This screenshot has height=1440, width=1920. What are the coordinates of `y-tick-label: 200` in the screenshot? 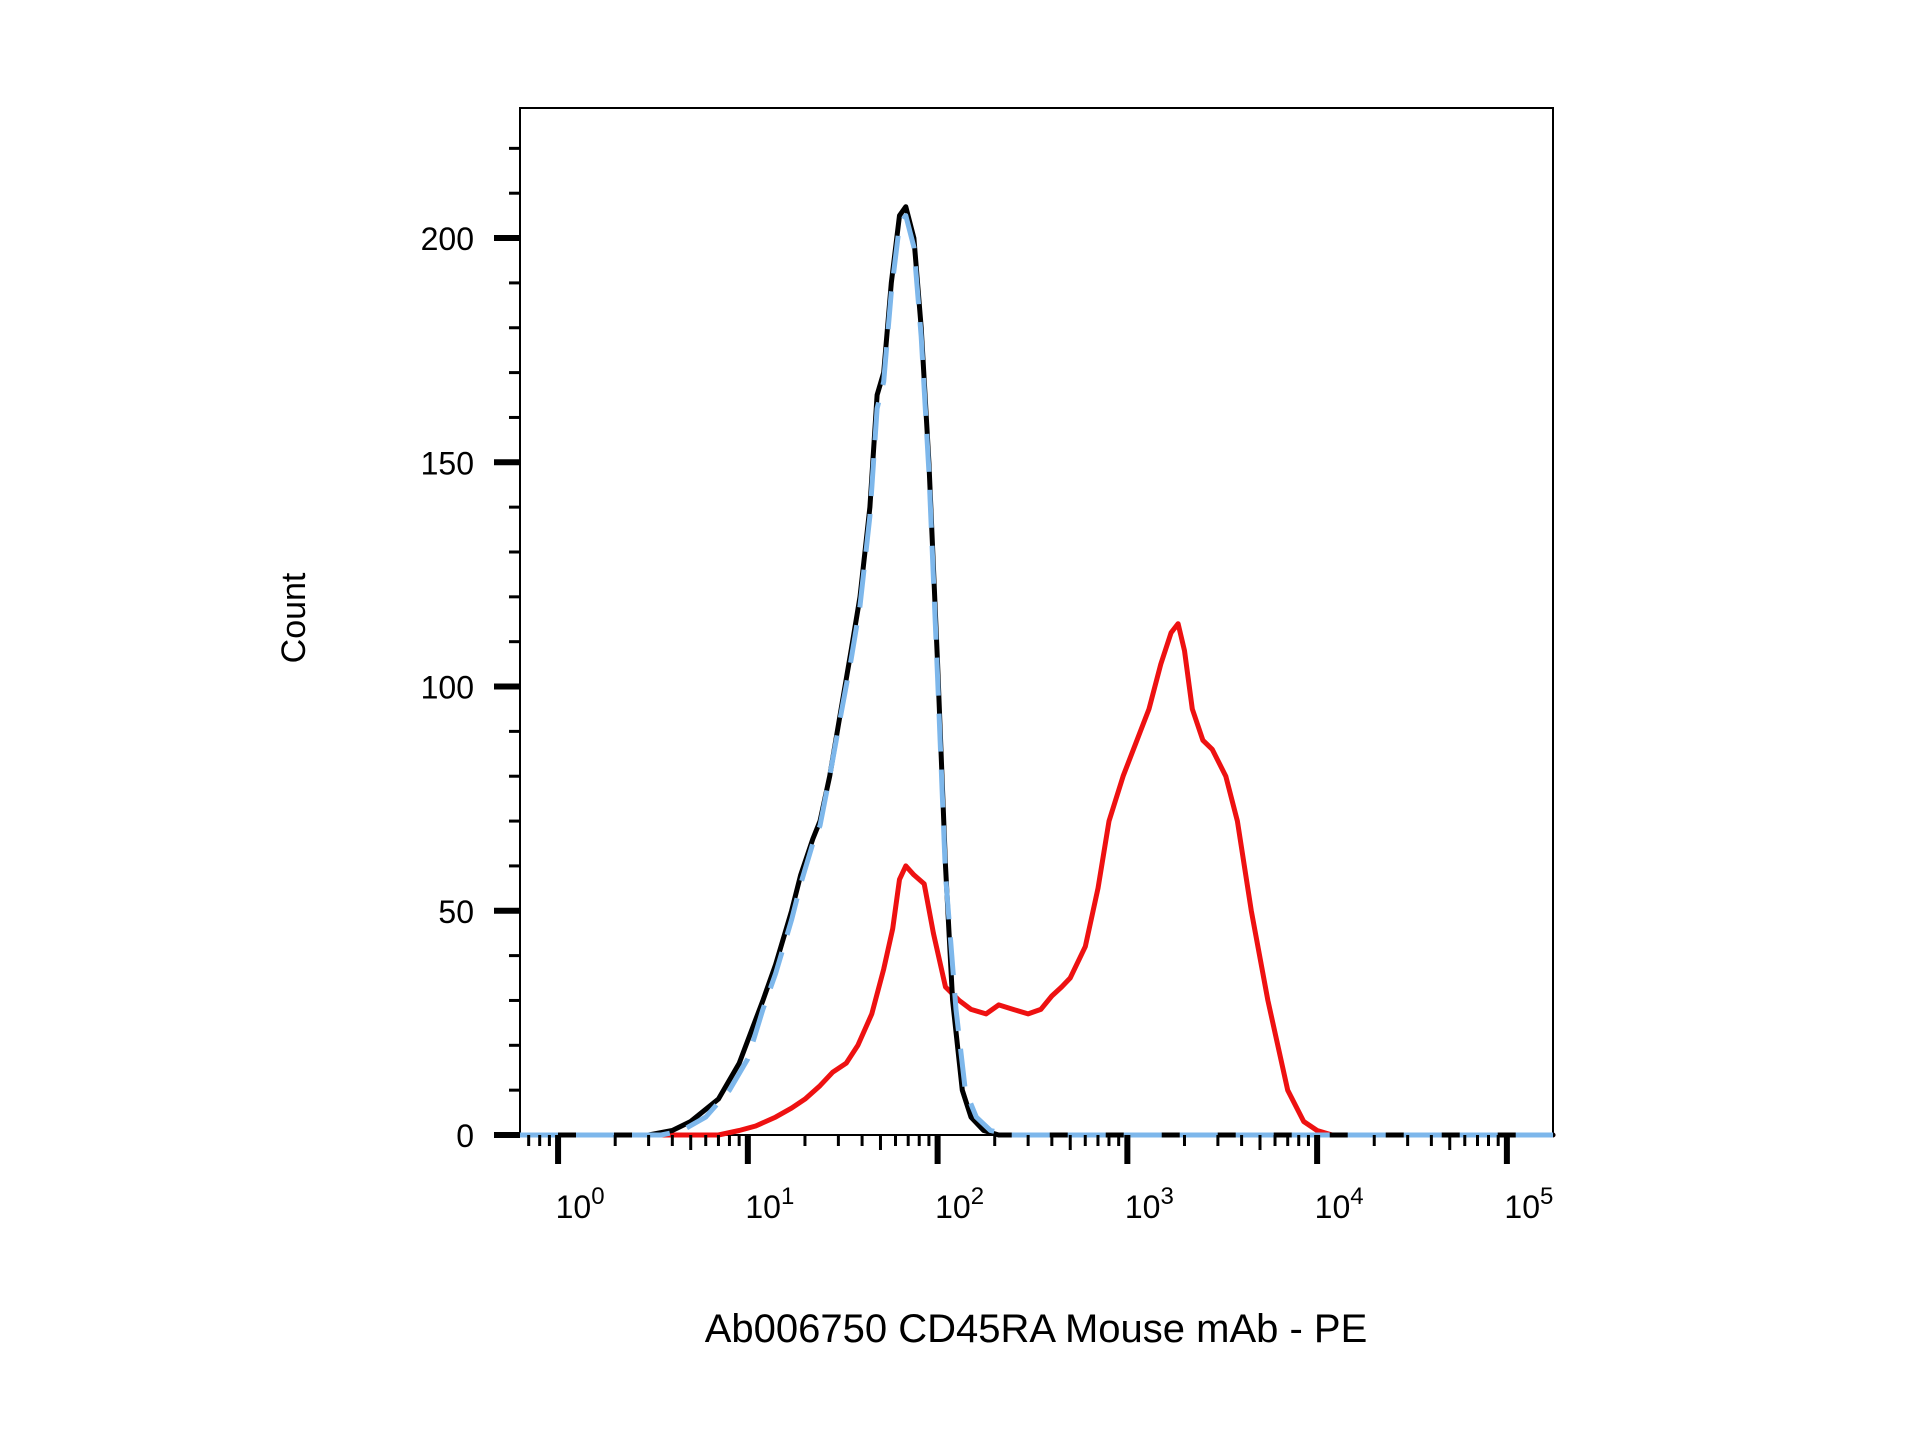 It's located at (447, 239).